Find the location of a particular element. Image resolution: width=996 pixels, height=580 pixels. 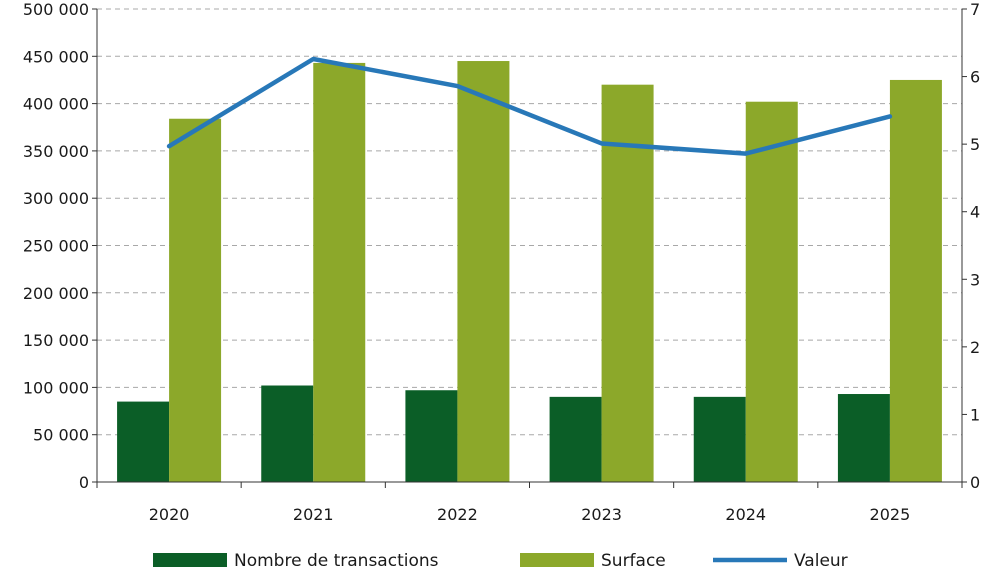

x-axis-tick-label: 2022 is located at coordinates (457, 514).